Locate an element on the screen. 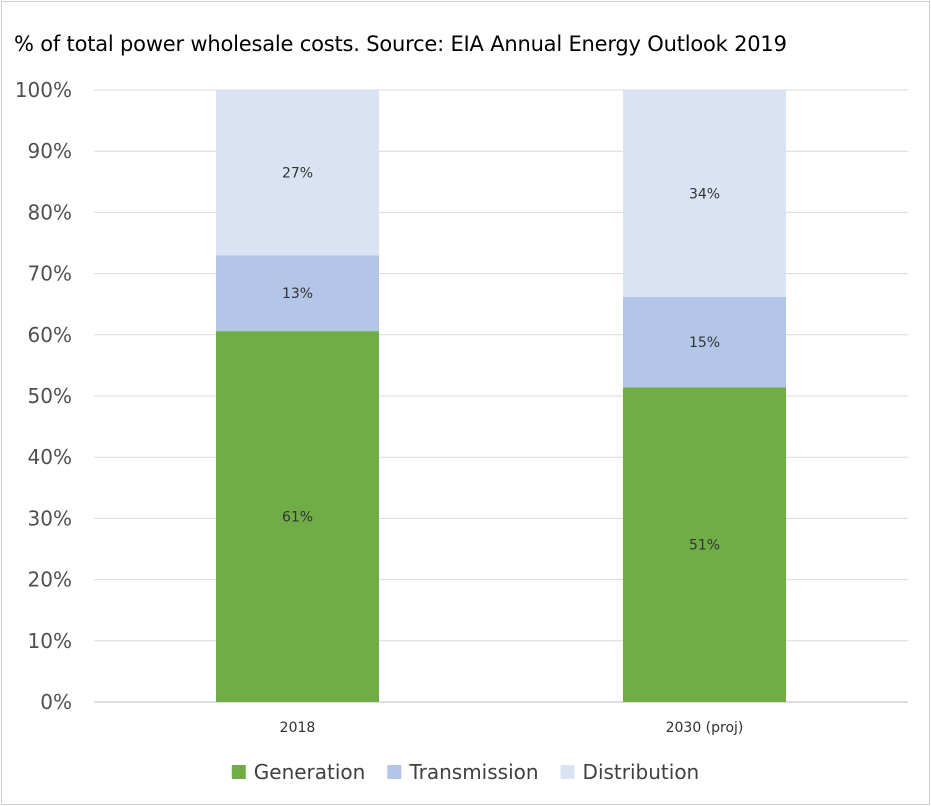  y-tick-label: 10% is located at coordinates (50, 641).